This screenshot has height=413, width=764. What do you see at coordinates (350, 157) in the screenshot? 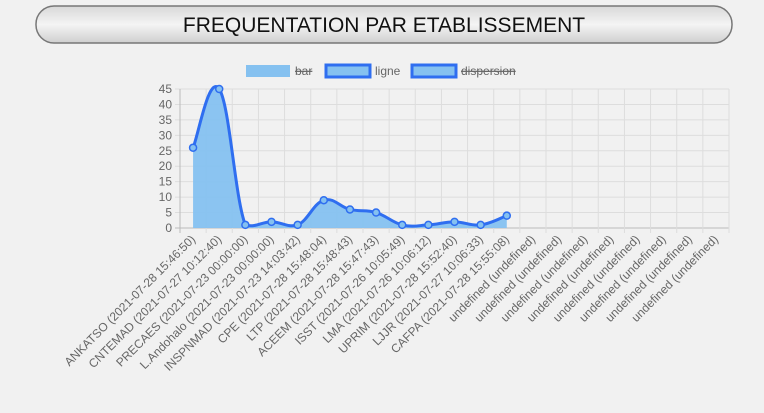
I see `line-area` at bounding box center [350, 157].